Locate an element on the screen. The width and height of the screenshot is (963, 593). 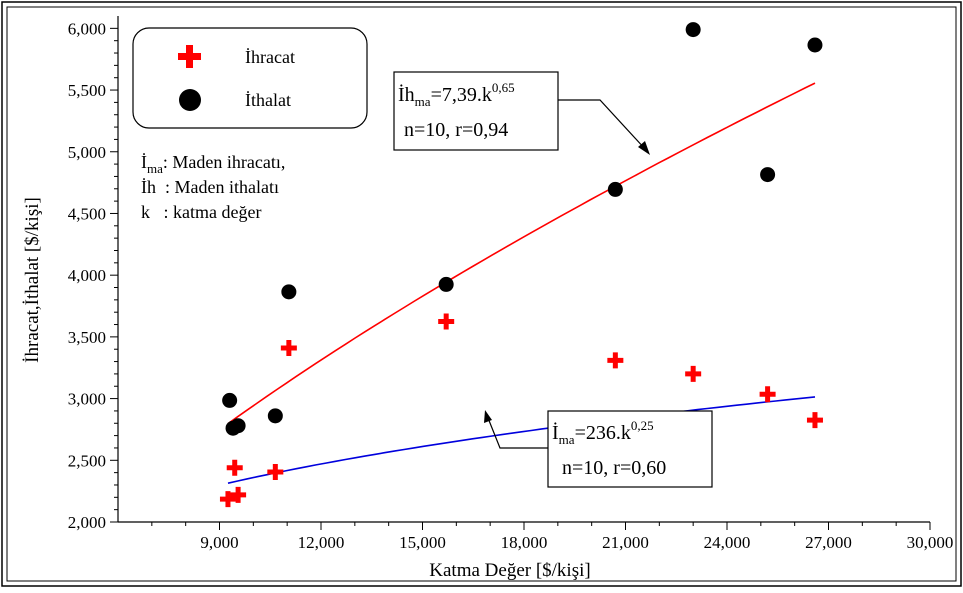
x-tick-label: 18,000 is located at coordinates (524, 542).